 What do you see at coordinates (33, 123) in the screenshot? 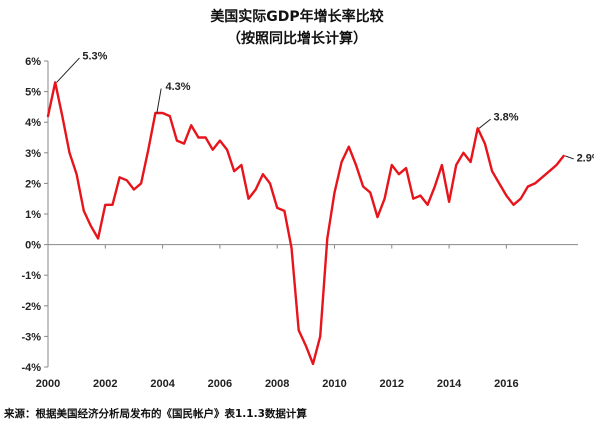
I see `y-tick-label: 4%` at bounding box center [33, 123].